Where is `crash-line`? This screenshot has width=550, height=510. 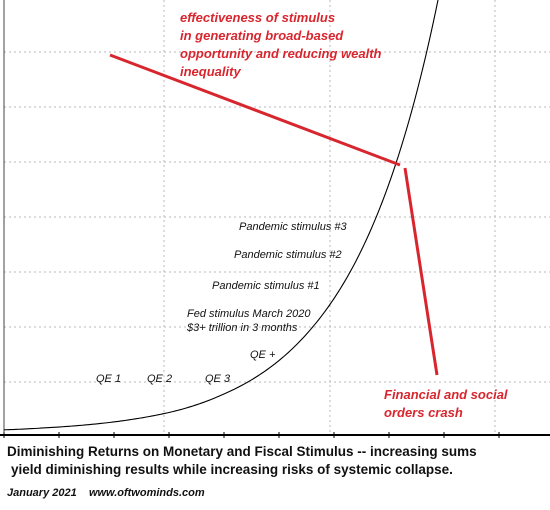
crash-line is located at coordinates (421, 271).